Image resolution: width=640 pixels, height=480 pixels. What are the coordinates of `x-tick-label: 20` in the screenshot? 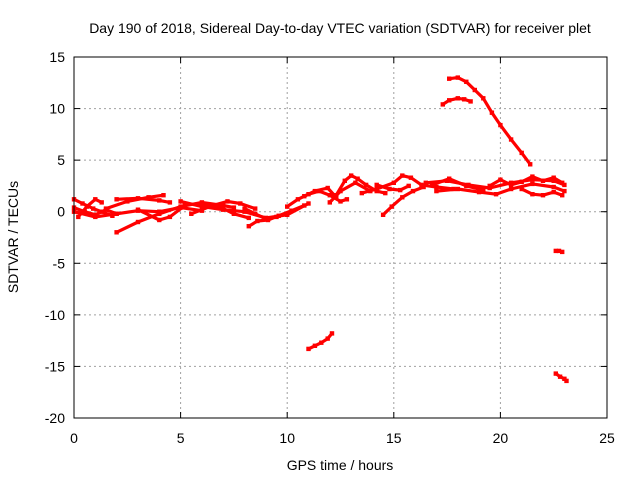 It's located at (501, 438).